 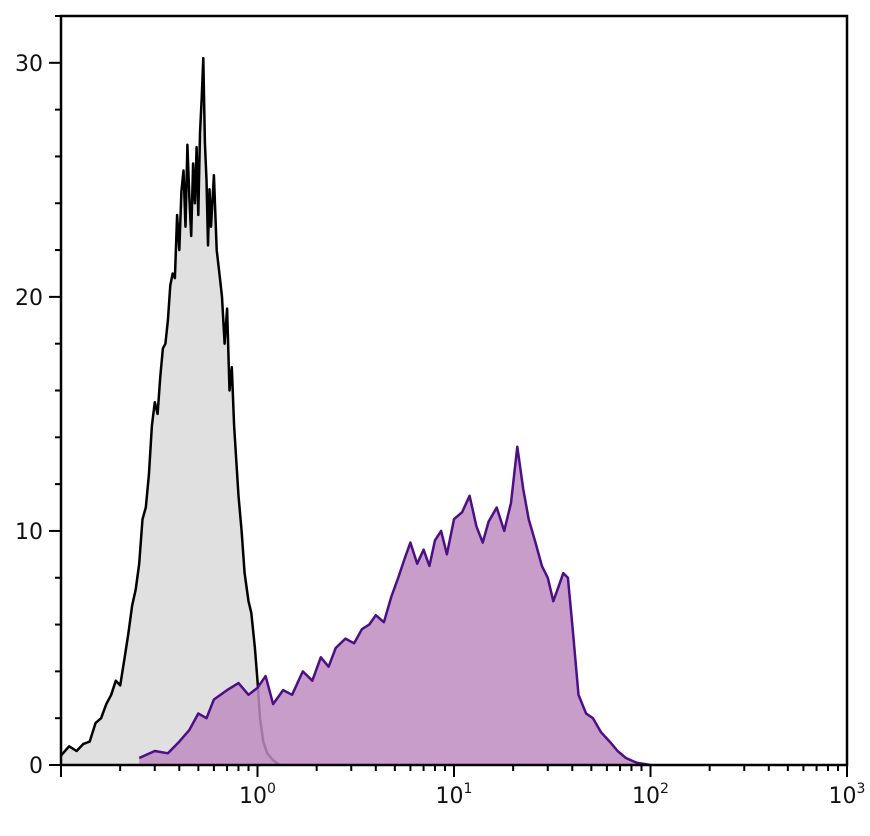 I want to click on x-axis: 10⁰ 10¹ 10² 10³, so click(x=463, y=787).